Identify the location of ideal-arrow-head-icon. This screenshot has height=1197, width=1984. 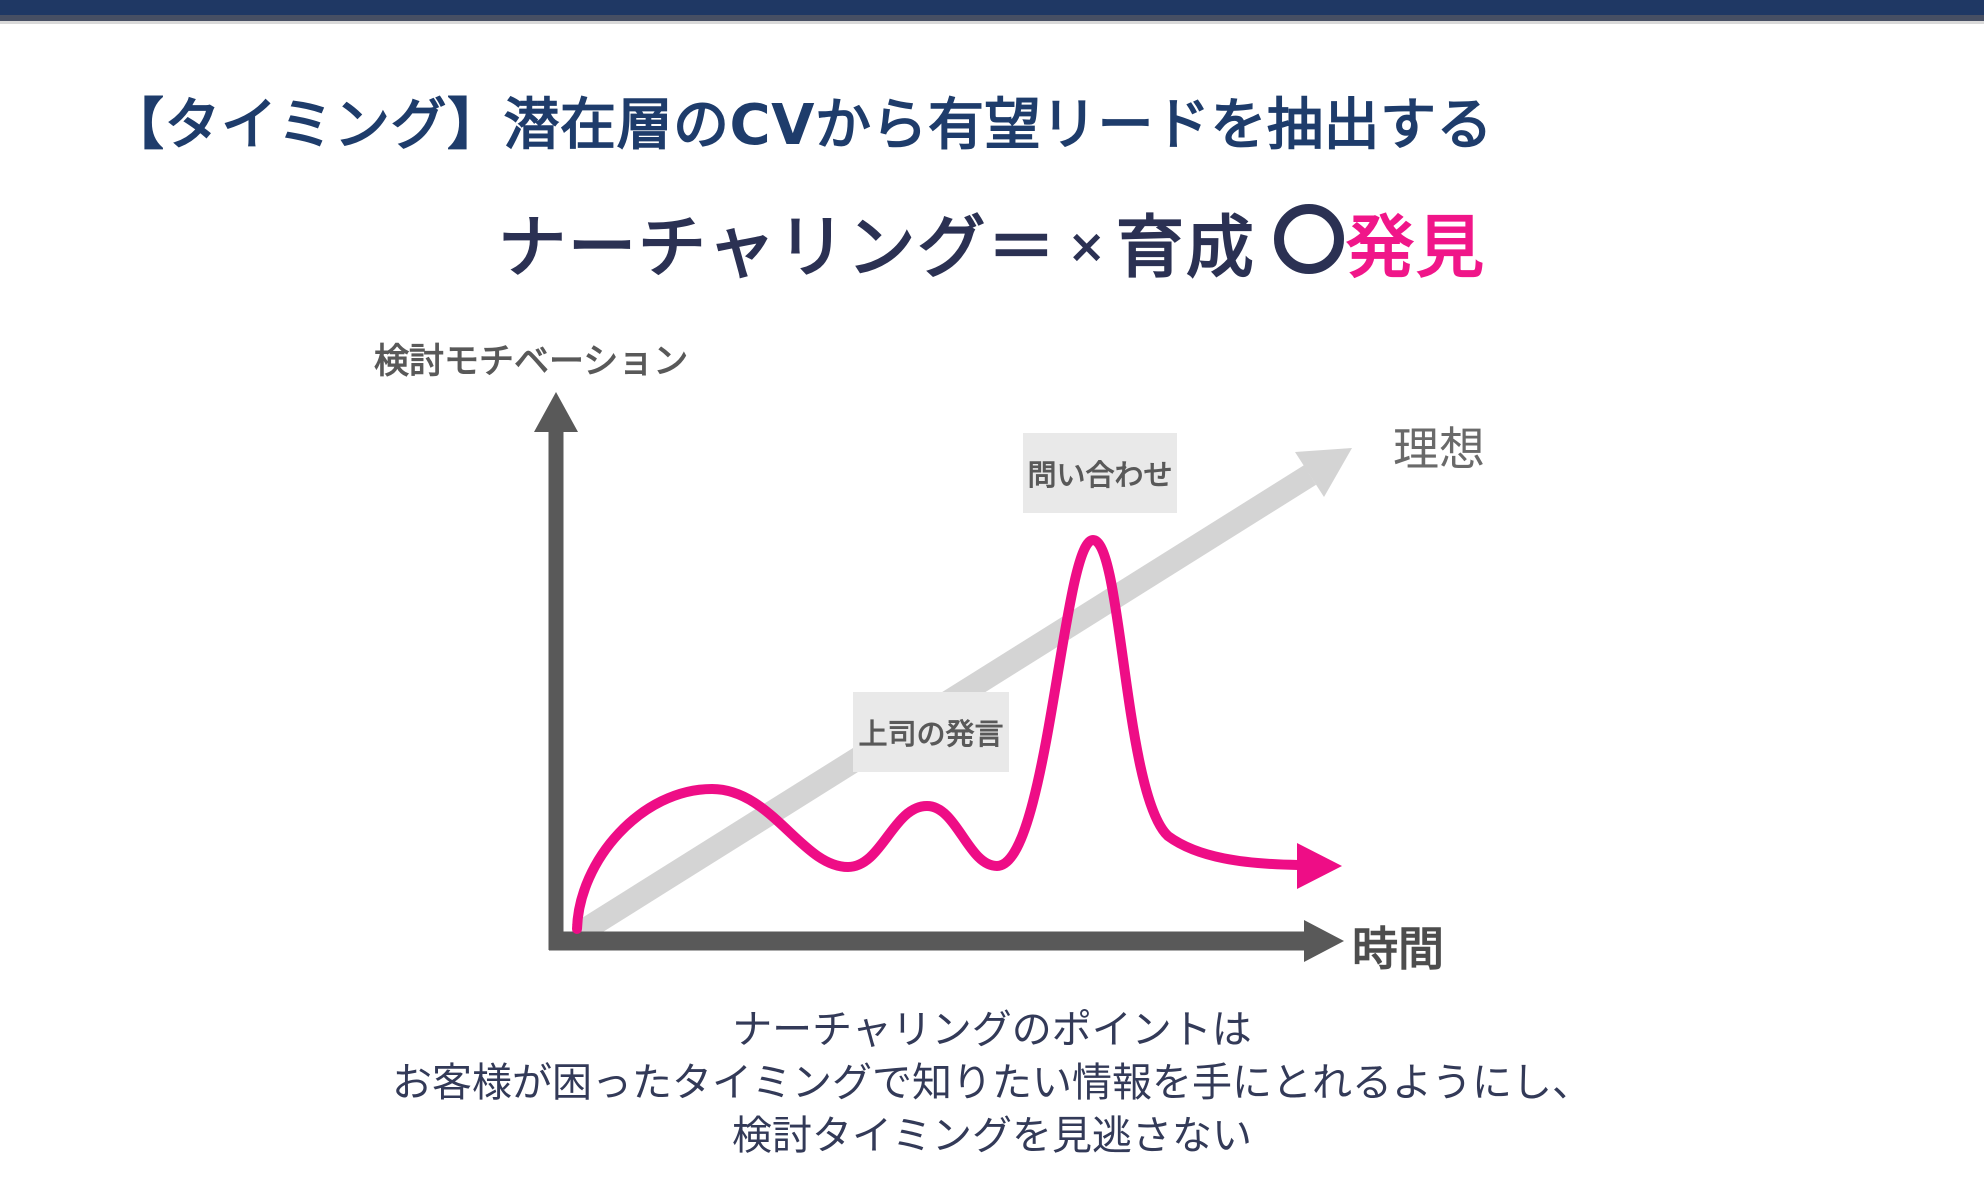
(1323, 472).